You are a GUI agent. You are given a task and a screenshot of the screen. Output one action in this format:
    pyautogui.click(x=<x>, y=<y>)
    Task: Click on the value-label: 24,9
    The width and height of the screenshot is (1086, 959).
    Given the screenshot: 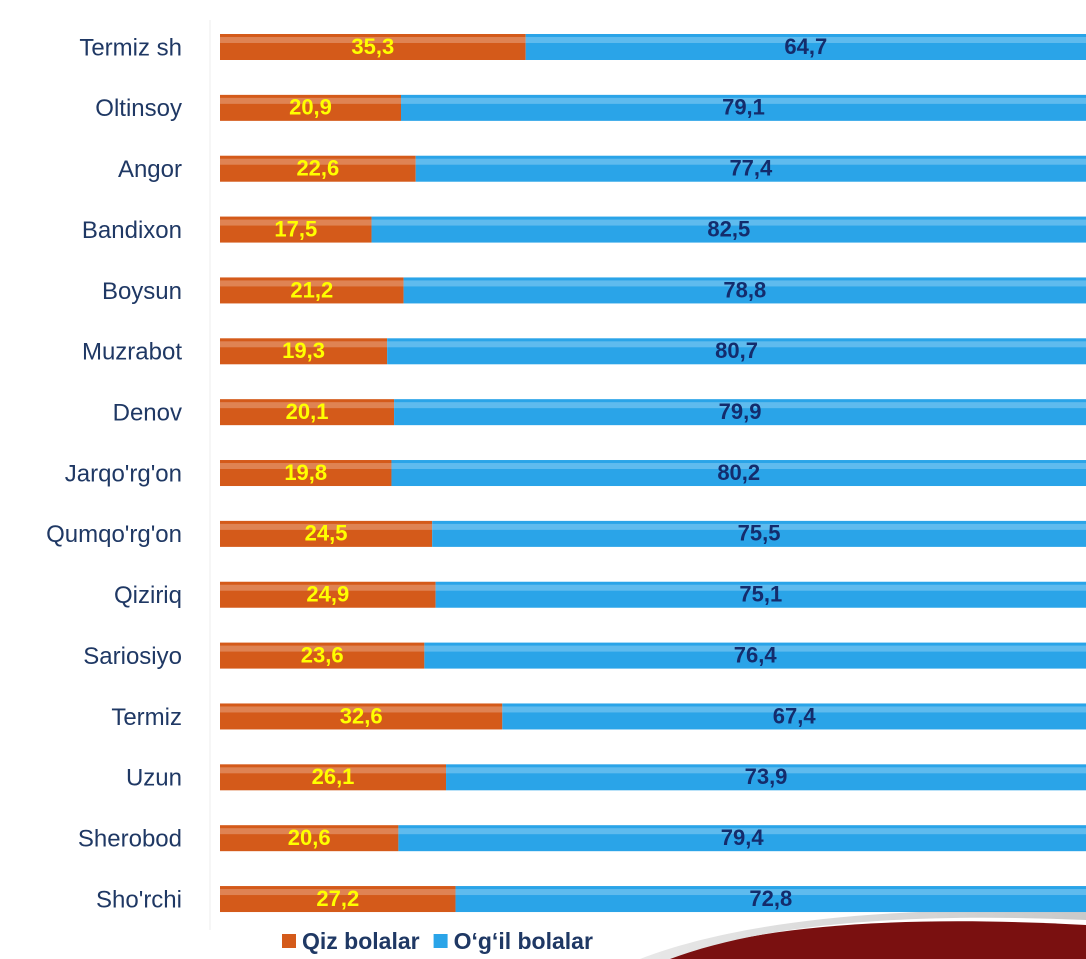 What is the action you would take?
    pyautogui.click(x=327, y=594)
    